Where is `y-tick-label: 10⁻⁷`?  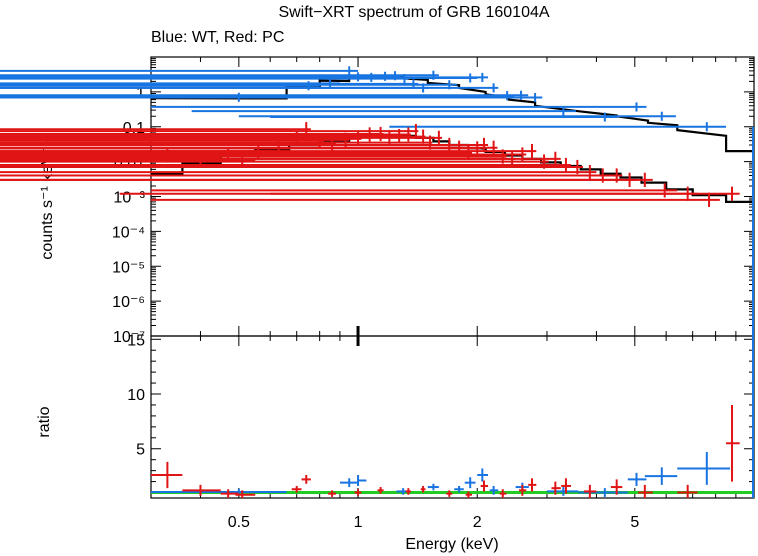
y-tick-label: 10⁻⁷ is located at coordinates (129, 337).